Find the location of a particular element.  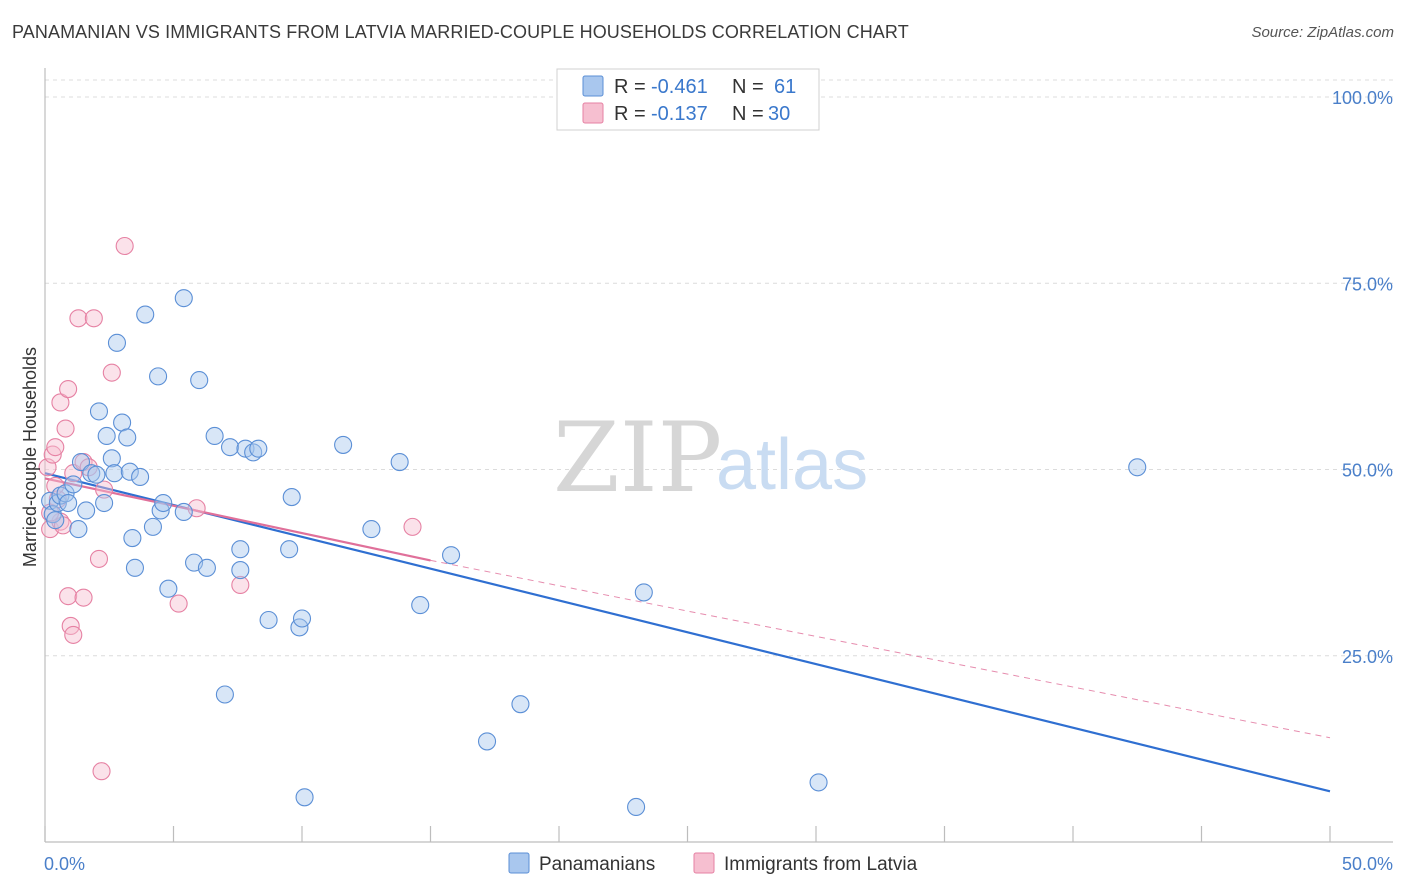

watermark: ZIP atlas is located at coordinates (710, 458).